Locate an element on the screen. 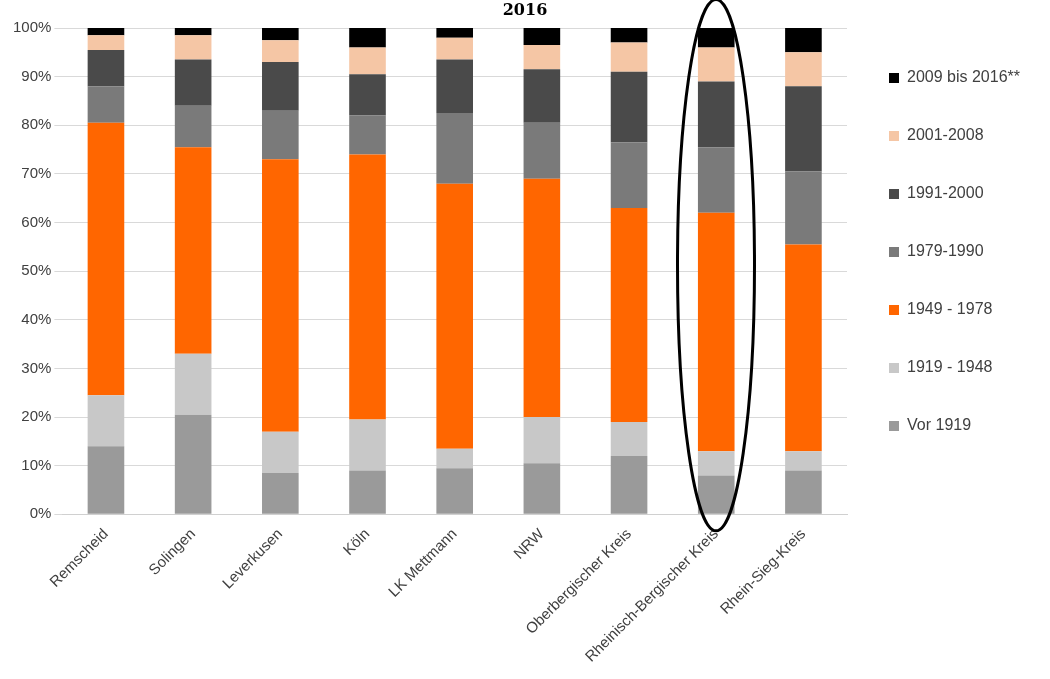  legend-label: Vor 1919 is located at coordinates (939, 425).